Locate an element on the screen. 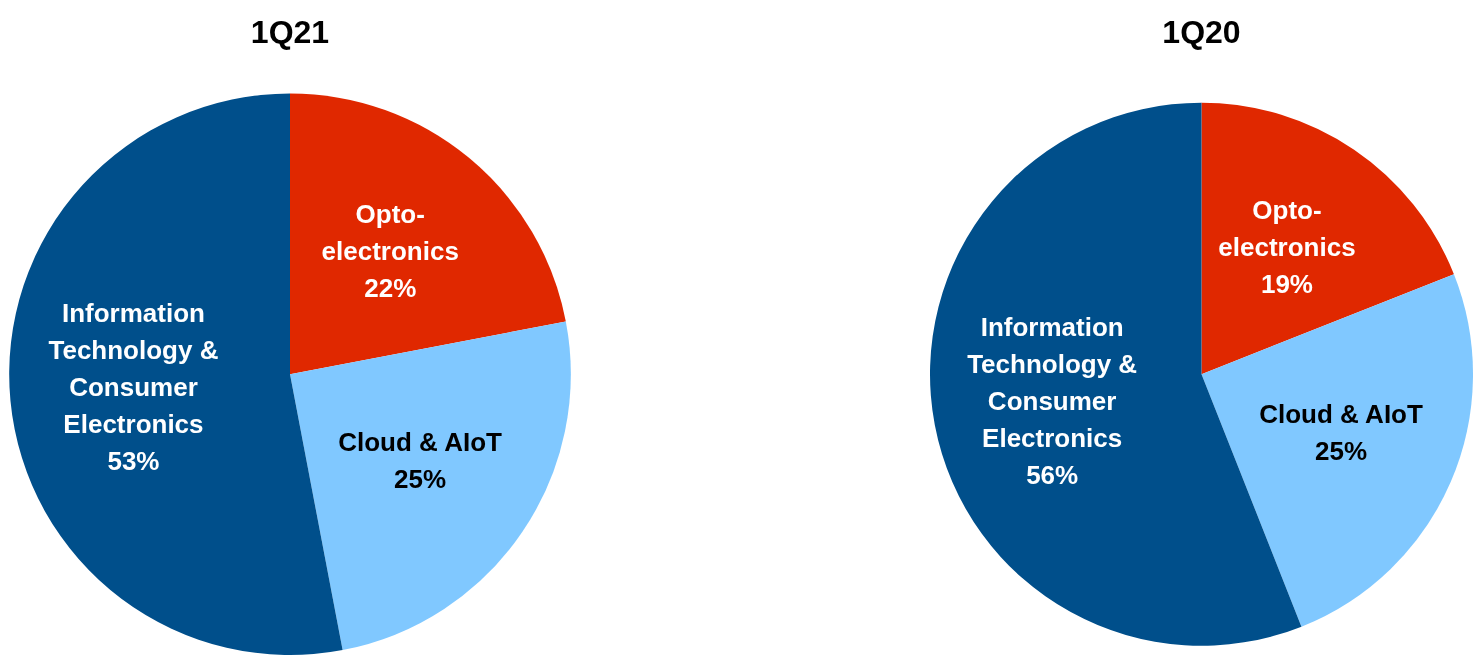 The width and height of the screenshot is (1473, 660). data-label: 22% is located at coordinates (390, 288).